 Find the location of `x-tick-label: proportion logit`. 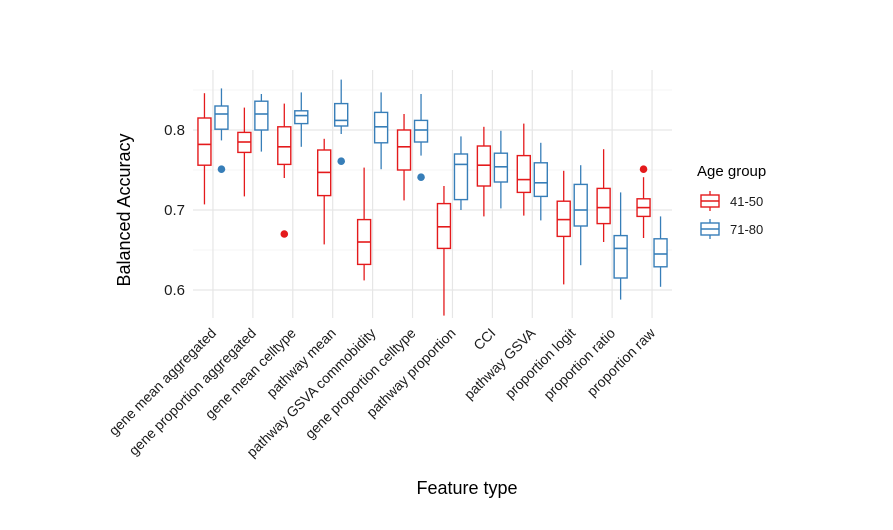

x-tick-label: proportion logit is located at coordinates (540, 363).